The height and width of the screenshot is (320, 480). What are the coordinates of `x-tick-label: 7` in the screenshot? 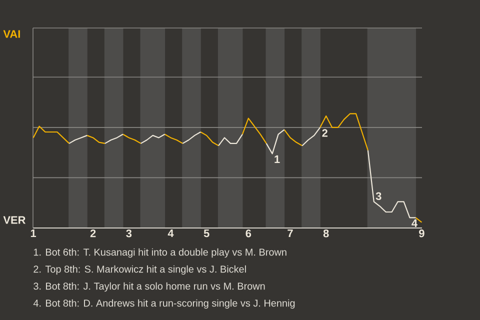 It's located at (290, 234).